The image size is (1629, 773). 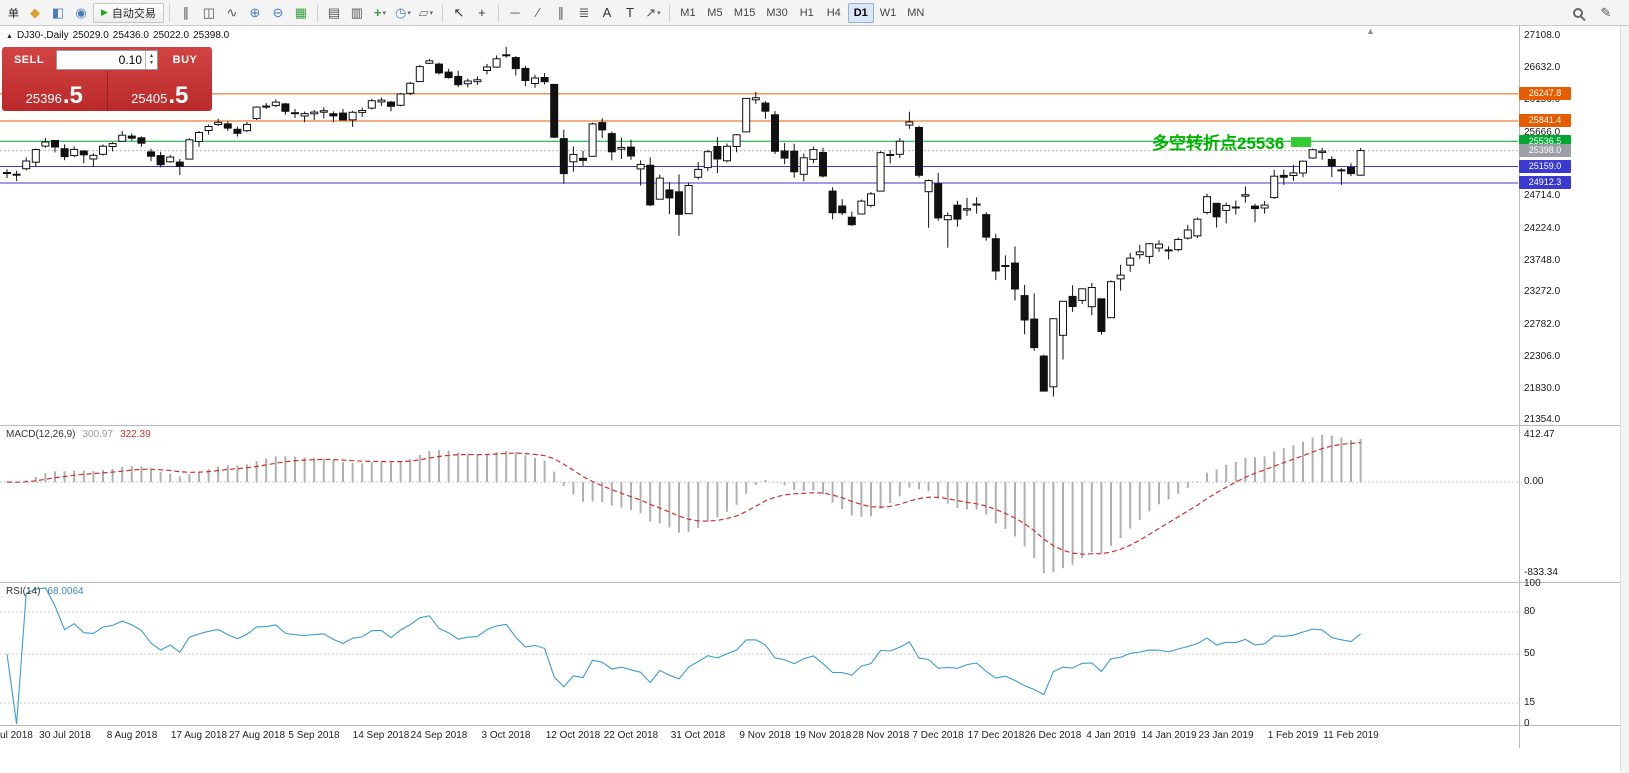 What do you see at coordinates (1169, 735) in the screenshot?
I see `date-axis-label: 14 Jan 2019` at bounding box center [1169, 735].